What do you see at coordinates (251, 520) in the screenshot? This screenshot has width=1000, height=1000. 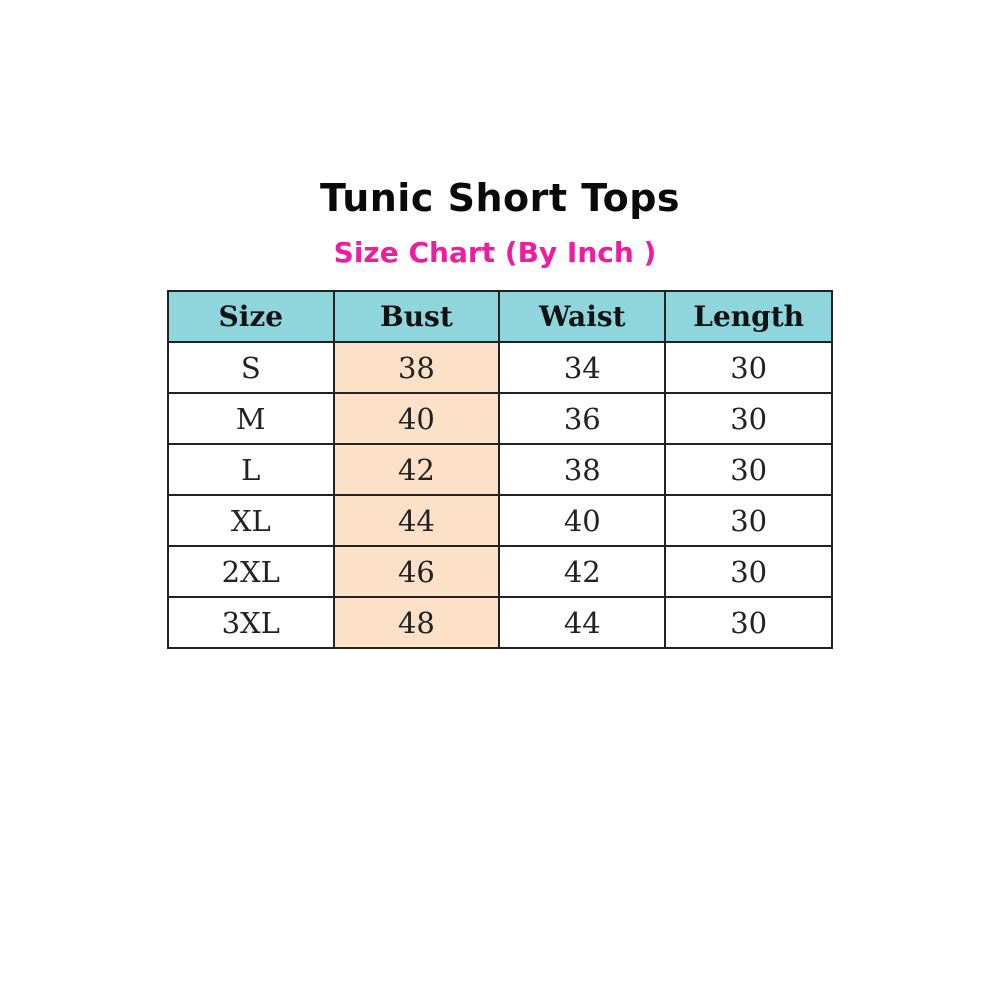 I see `cell-size: XL` at bounding box center [251, 520].